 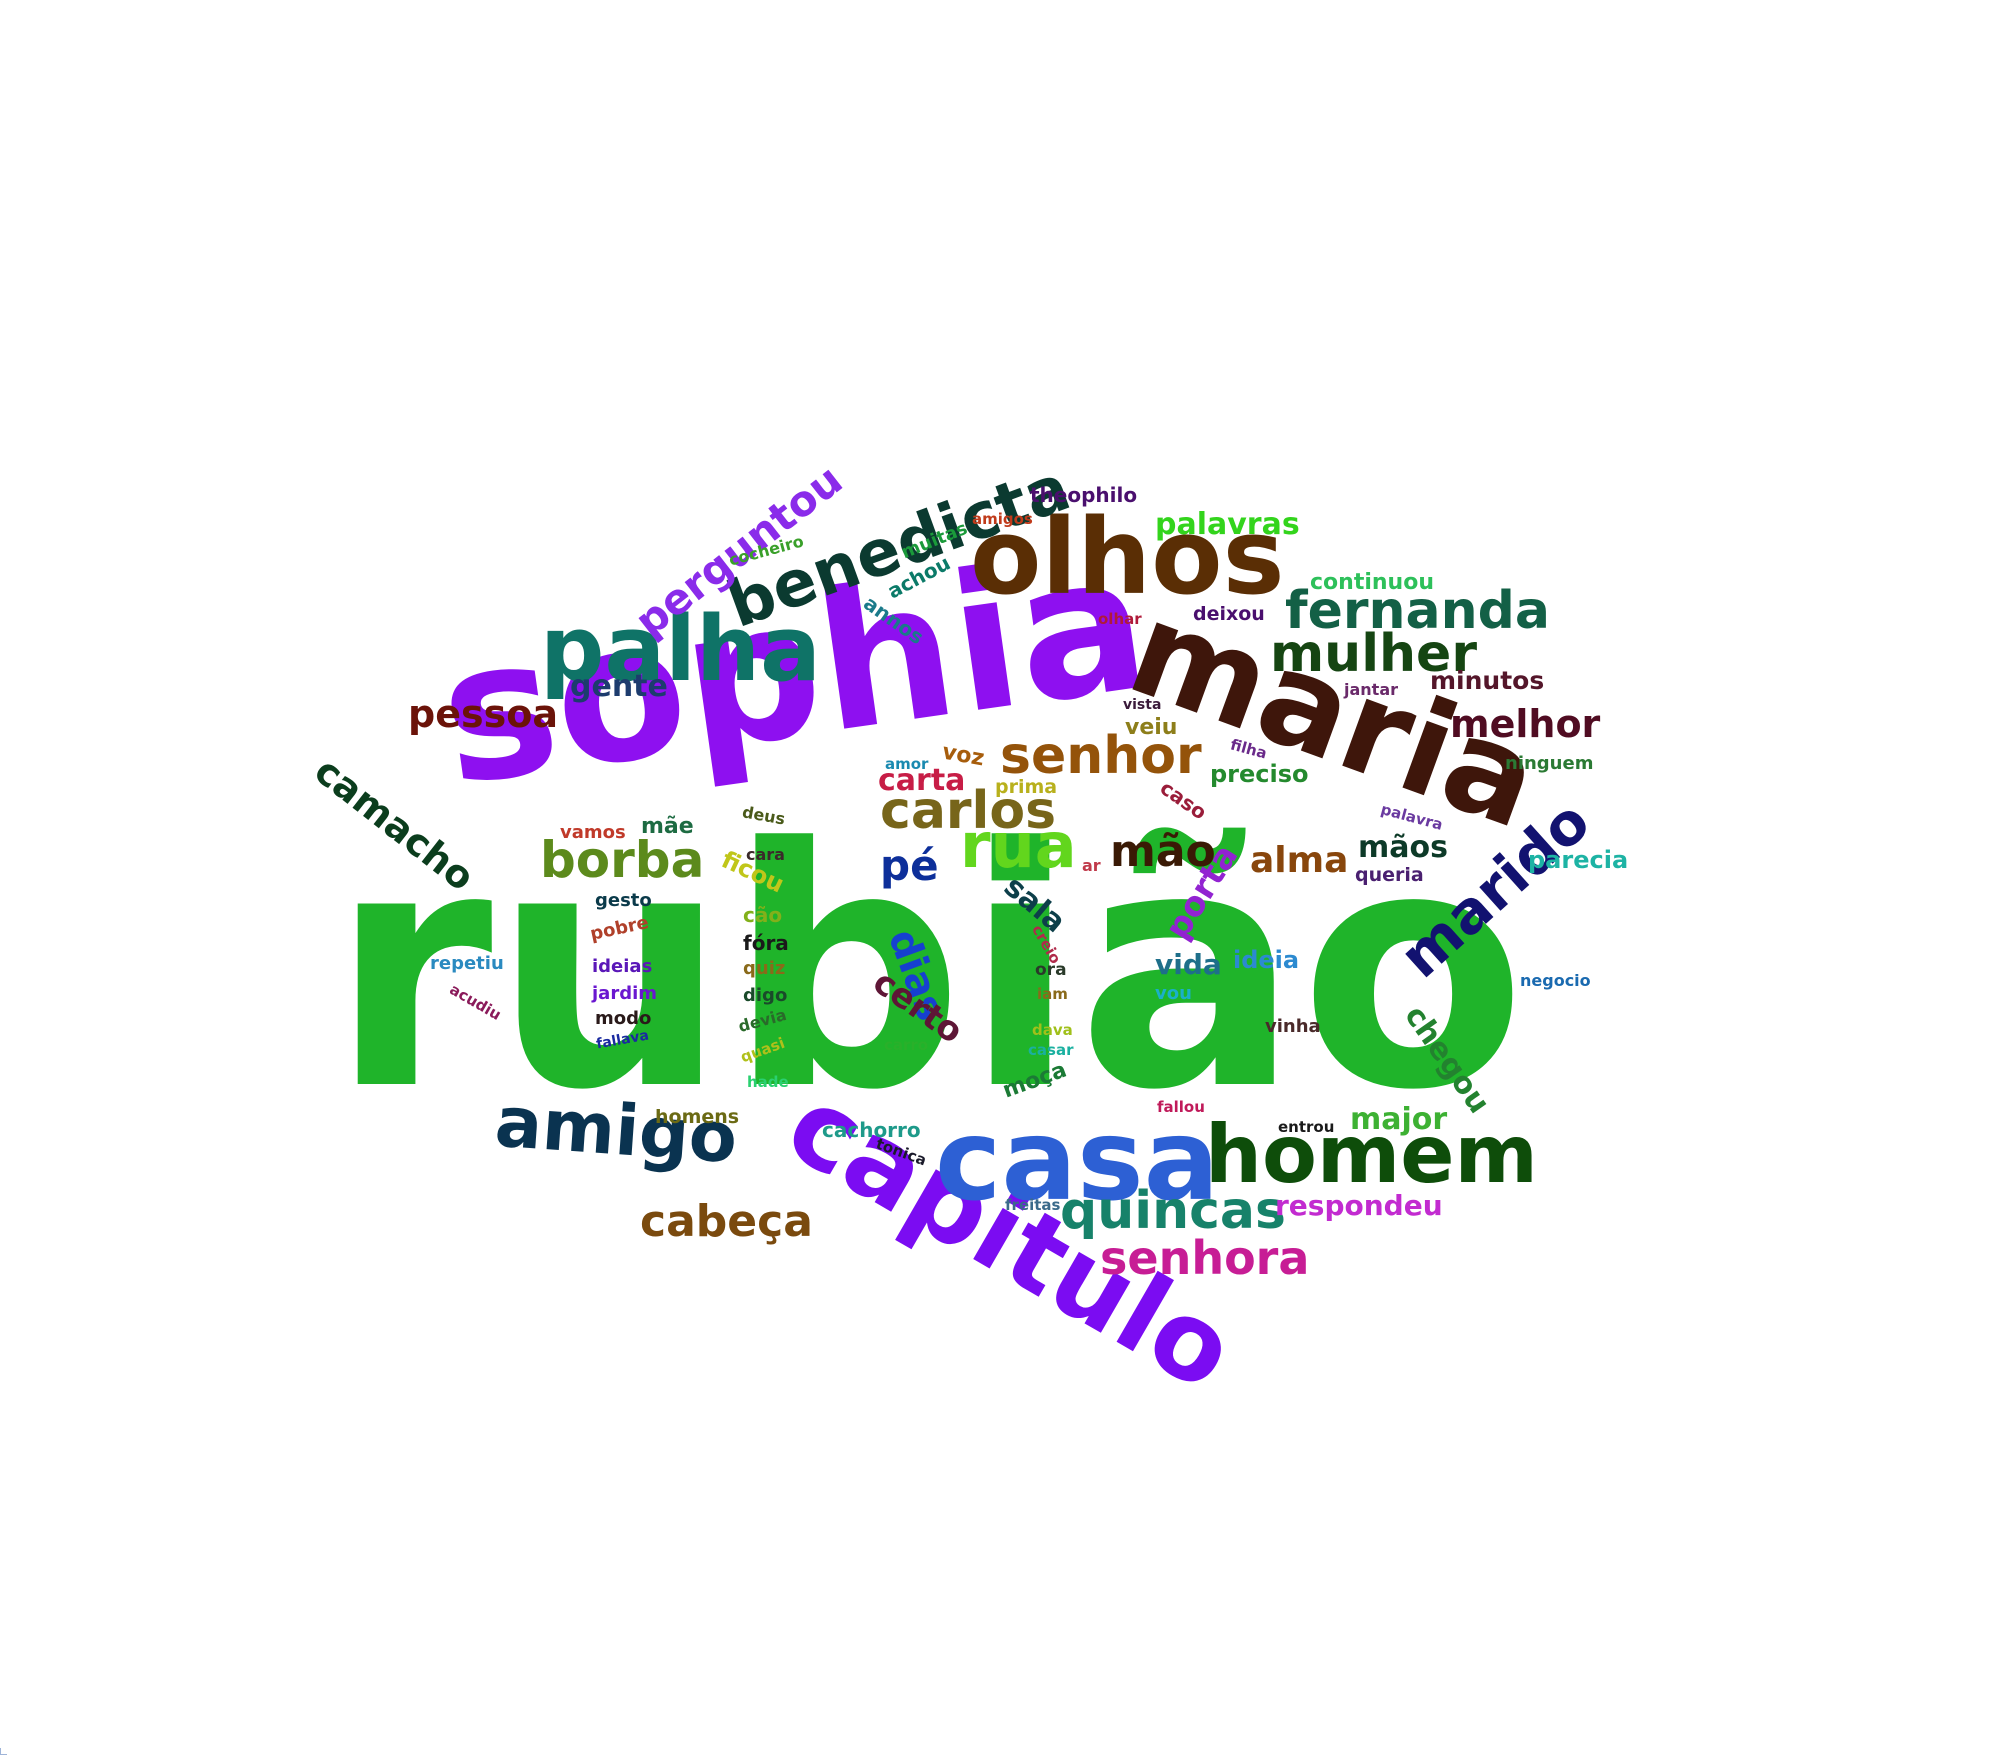 I want to click on word-amigo: amigo, so click(x=616, y=1130).